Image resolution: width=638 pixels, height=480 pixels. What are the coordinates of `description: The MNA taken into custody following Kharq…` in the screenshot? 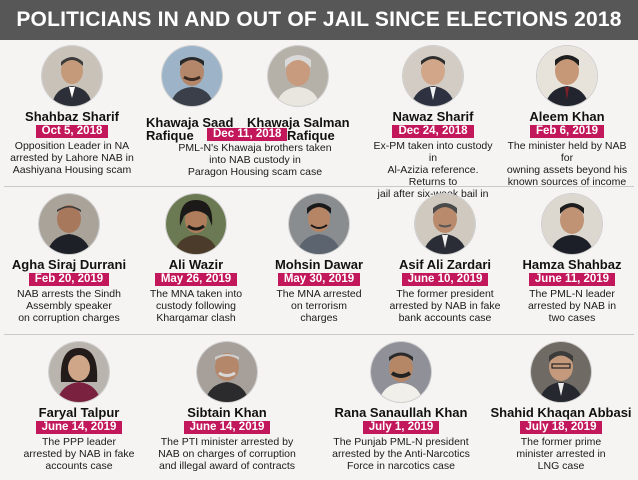 It's located at (196, 306).